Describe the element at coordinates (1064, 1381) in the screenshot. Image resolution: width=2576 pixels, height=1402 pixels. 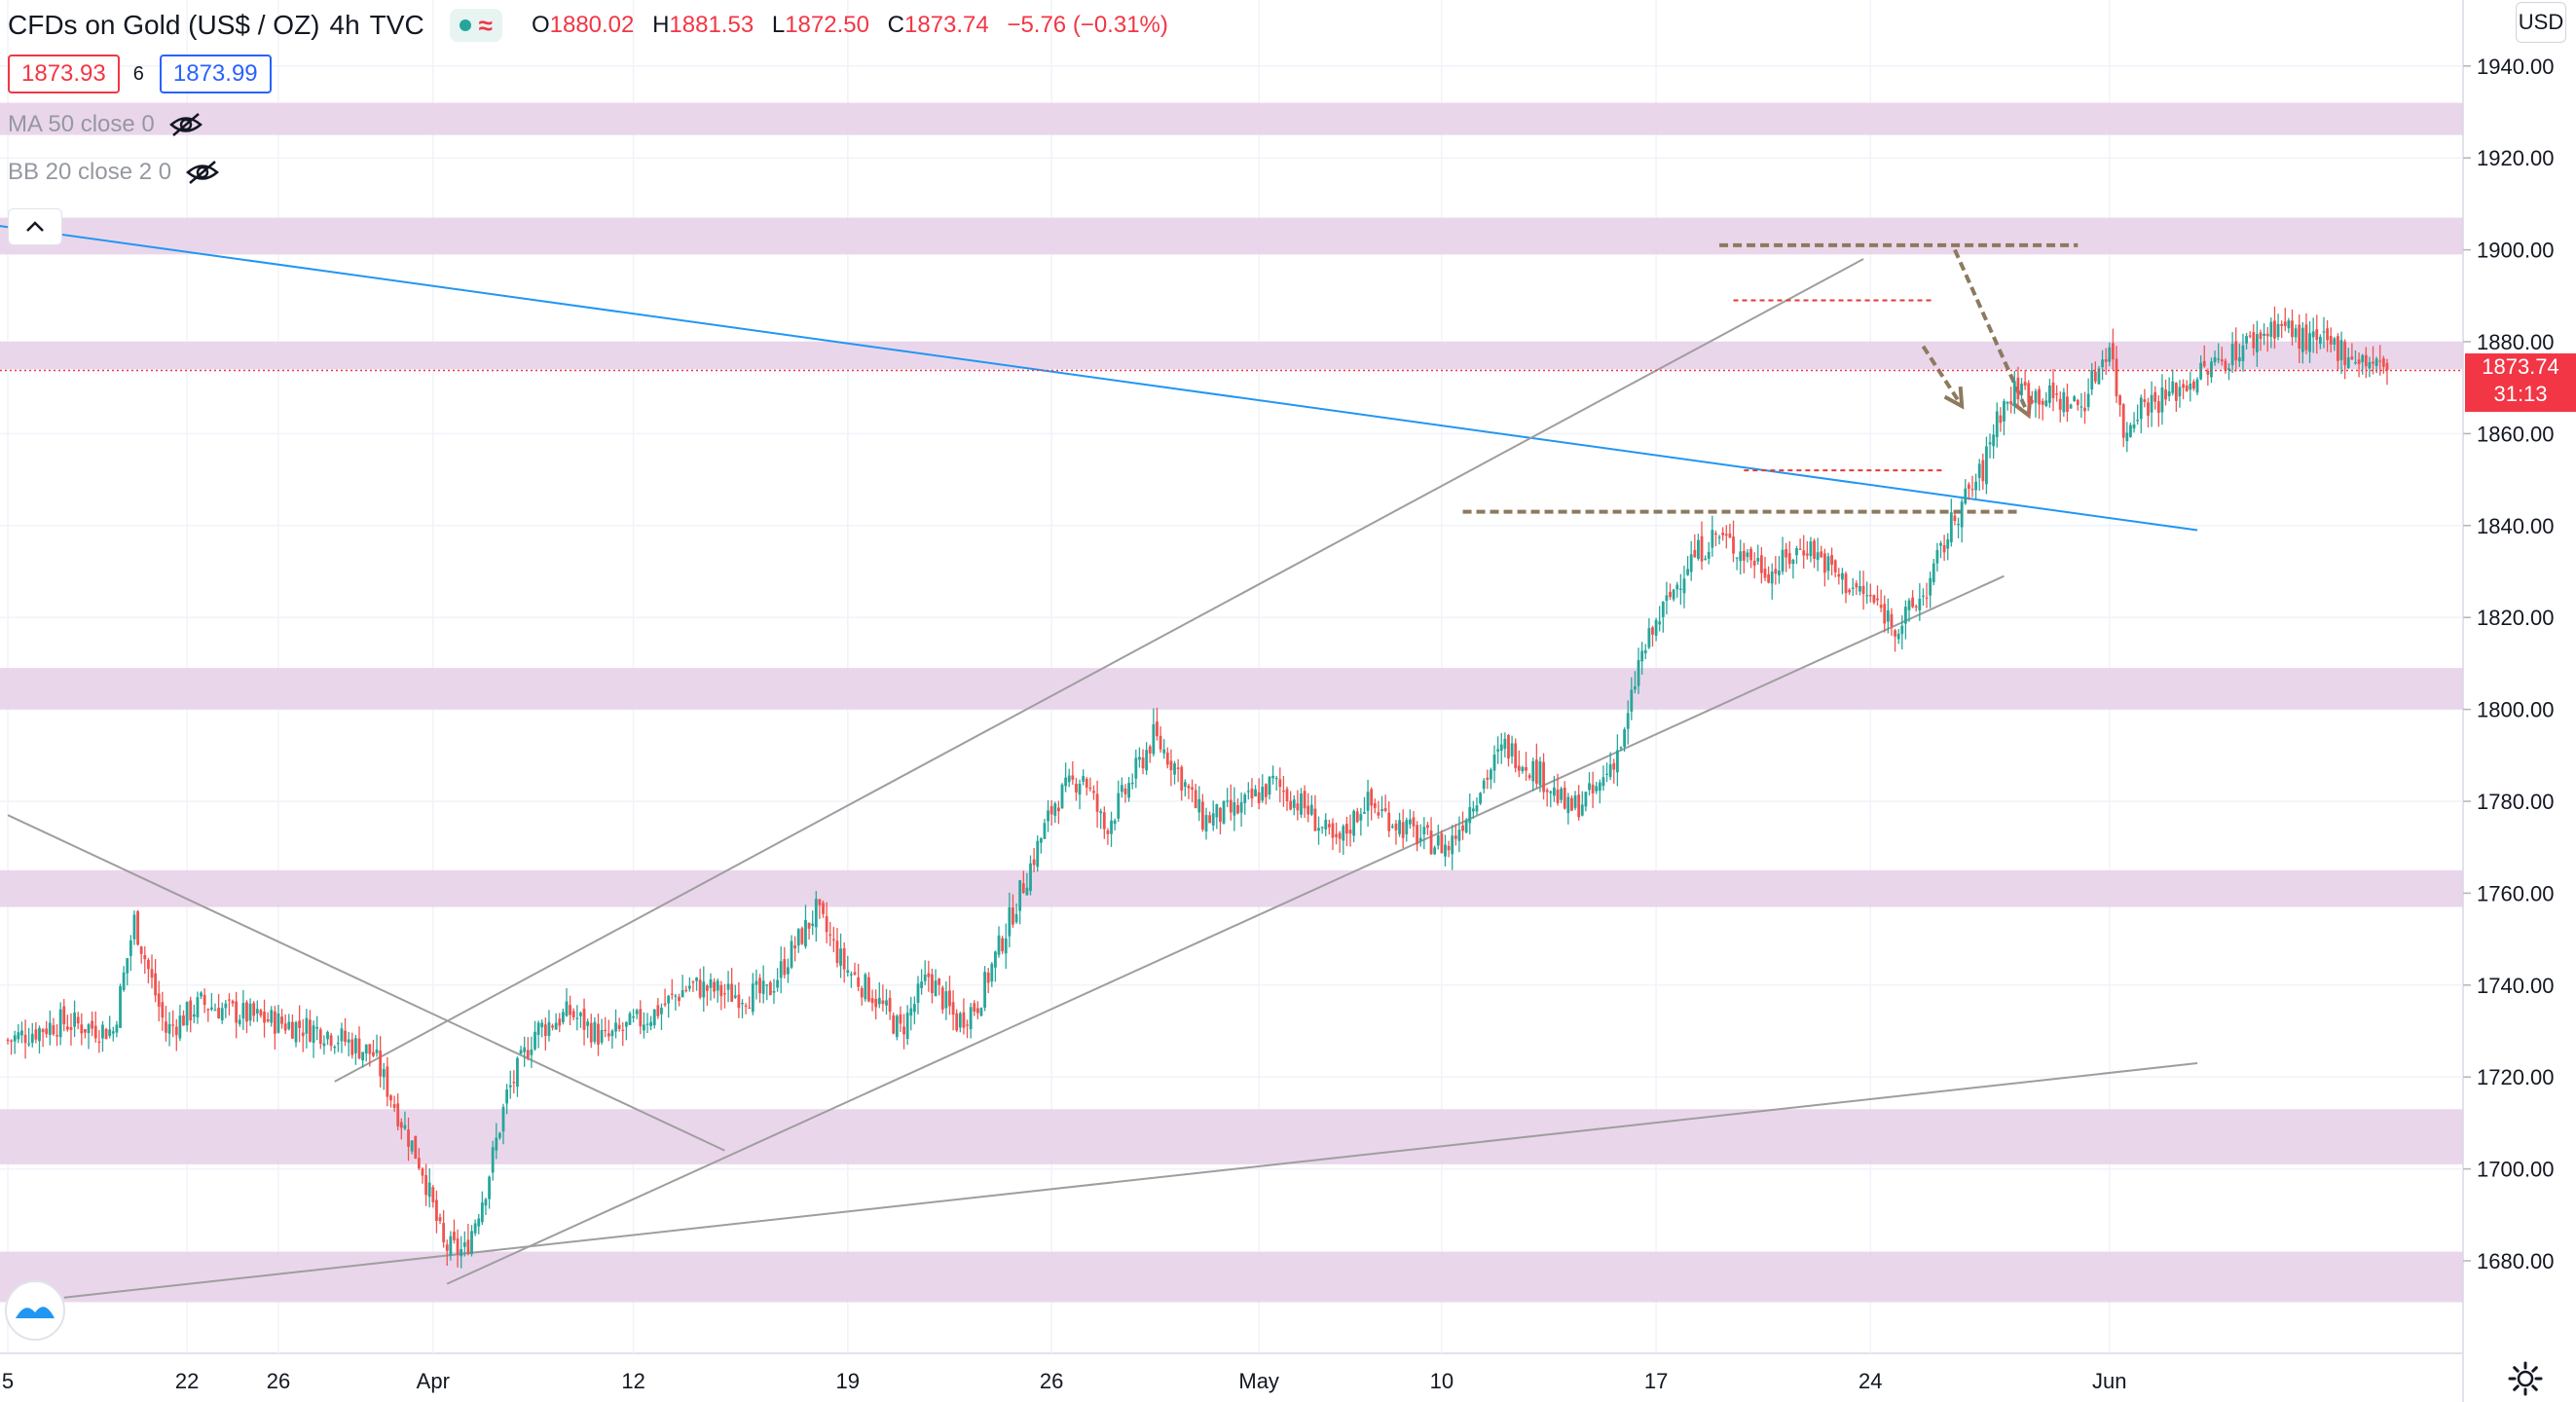
I see `time-axis: 5 22 26 Apr 12 19 26 May 10 17 24 Jun` at that location.